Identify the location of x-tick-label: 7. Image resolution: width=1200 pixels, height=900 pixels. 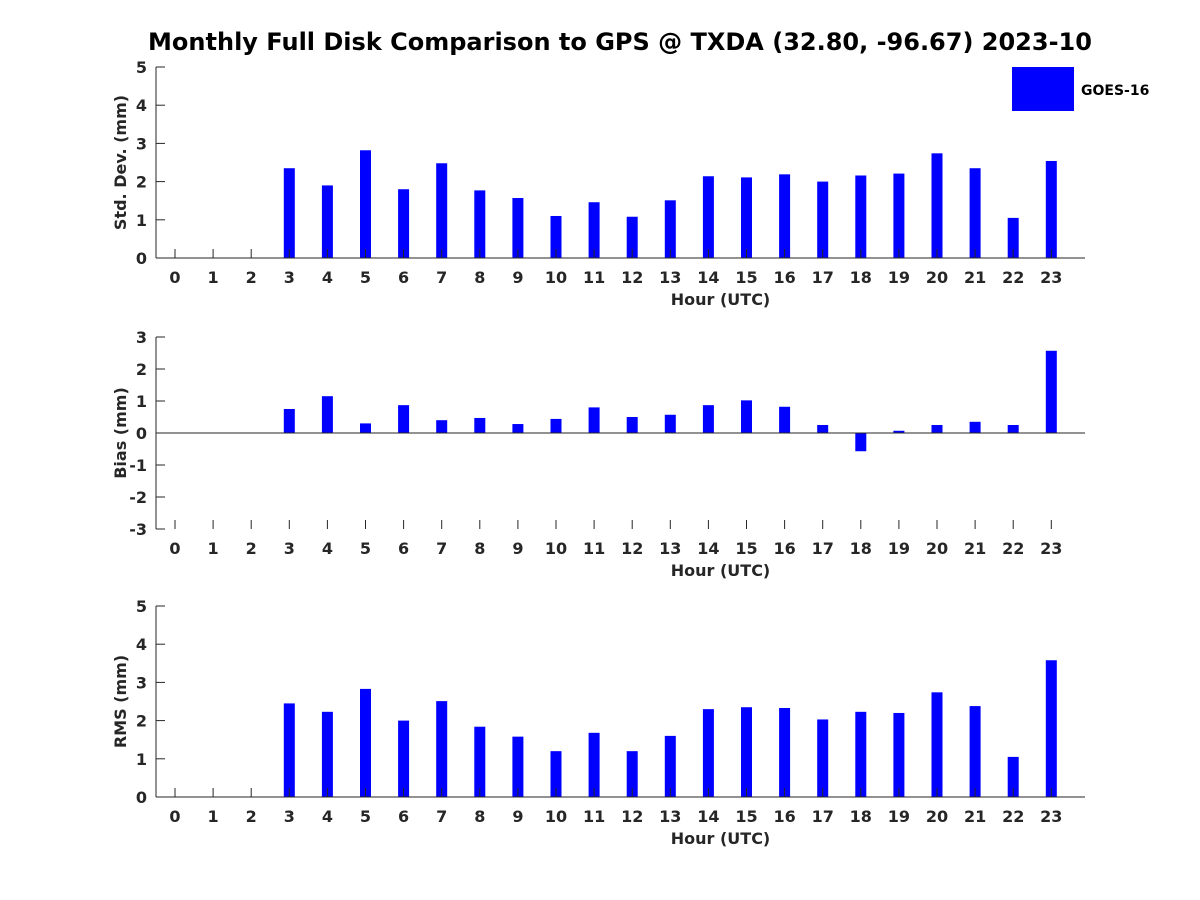
(441, 548).